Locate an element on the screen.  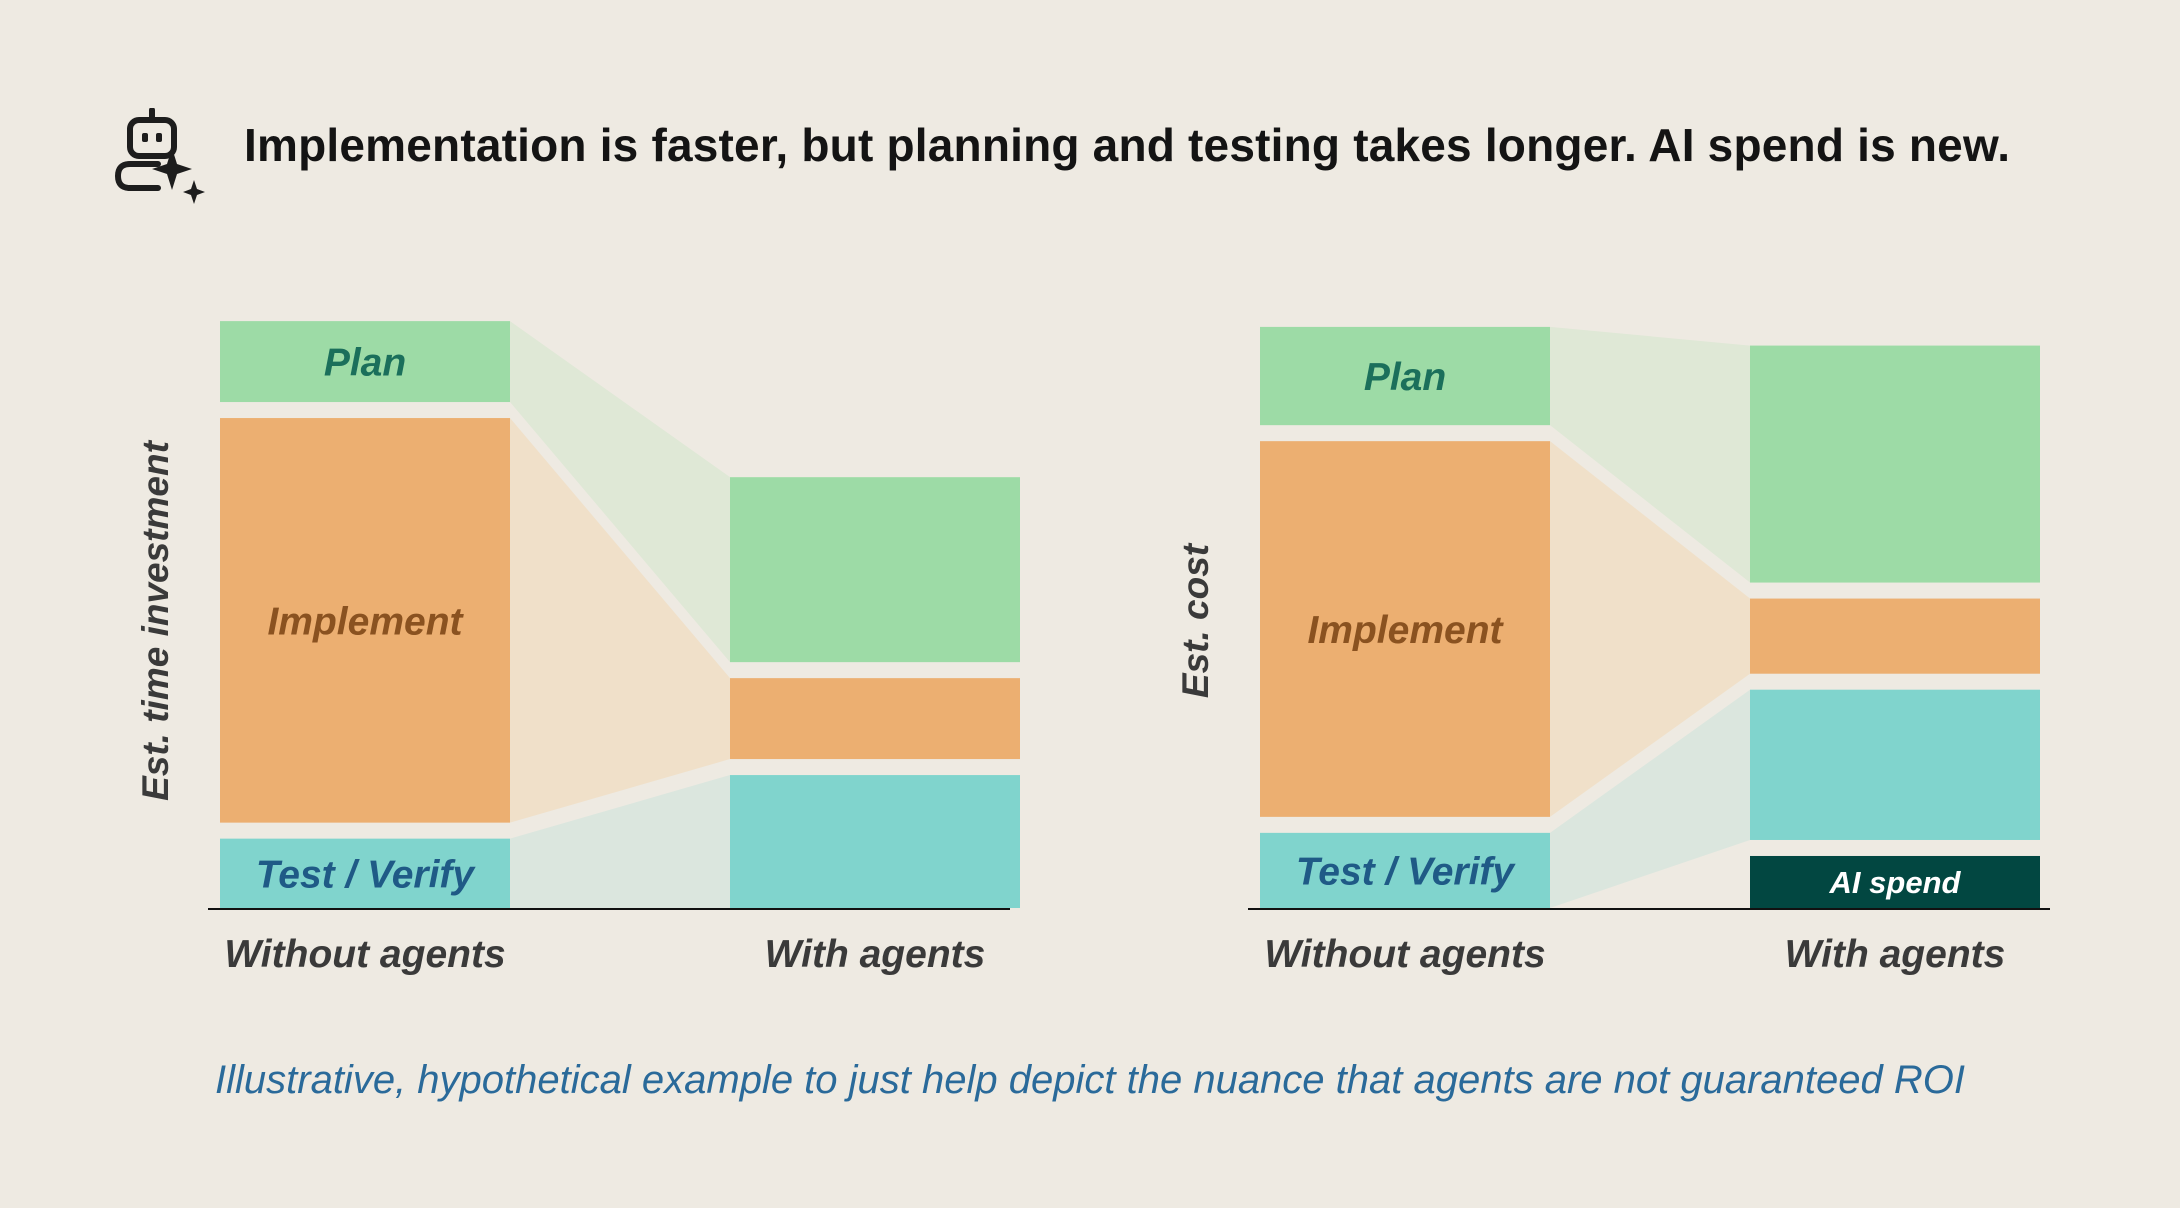
bar-ai-with is located at coordinates (1895, 881).